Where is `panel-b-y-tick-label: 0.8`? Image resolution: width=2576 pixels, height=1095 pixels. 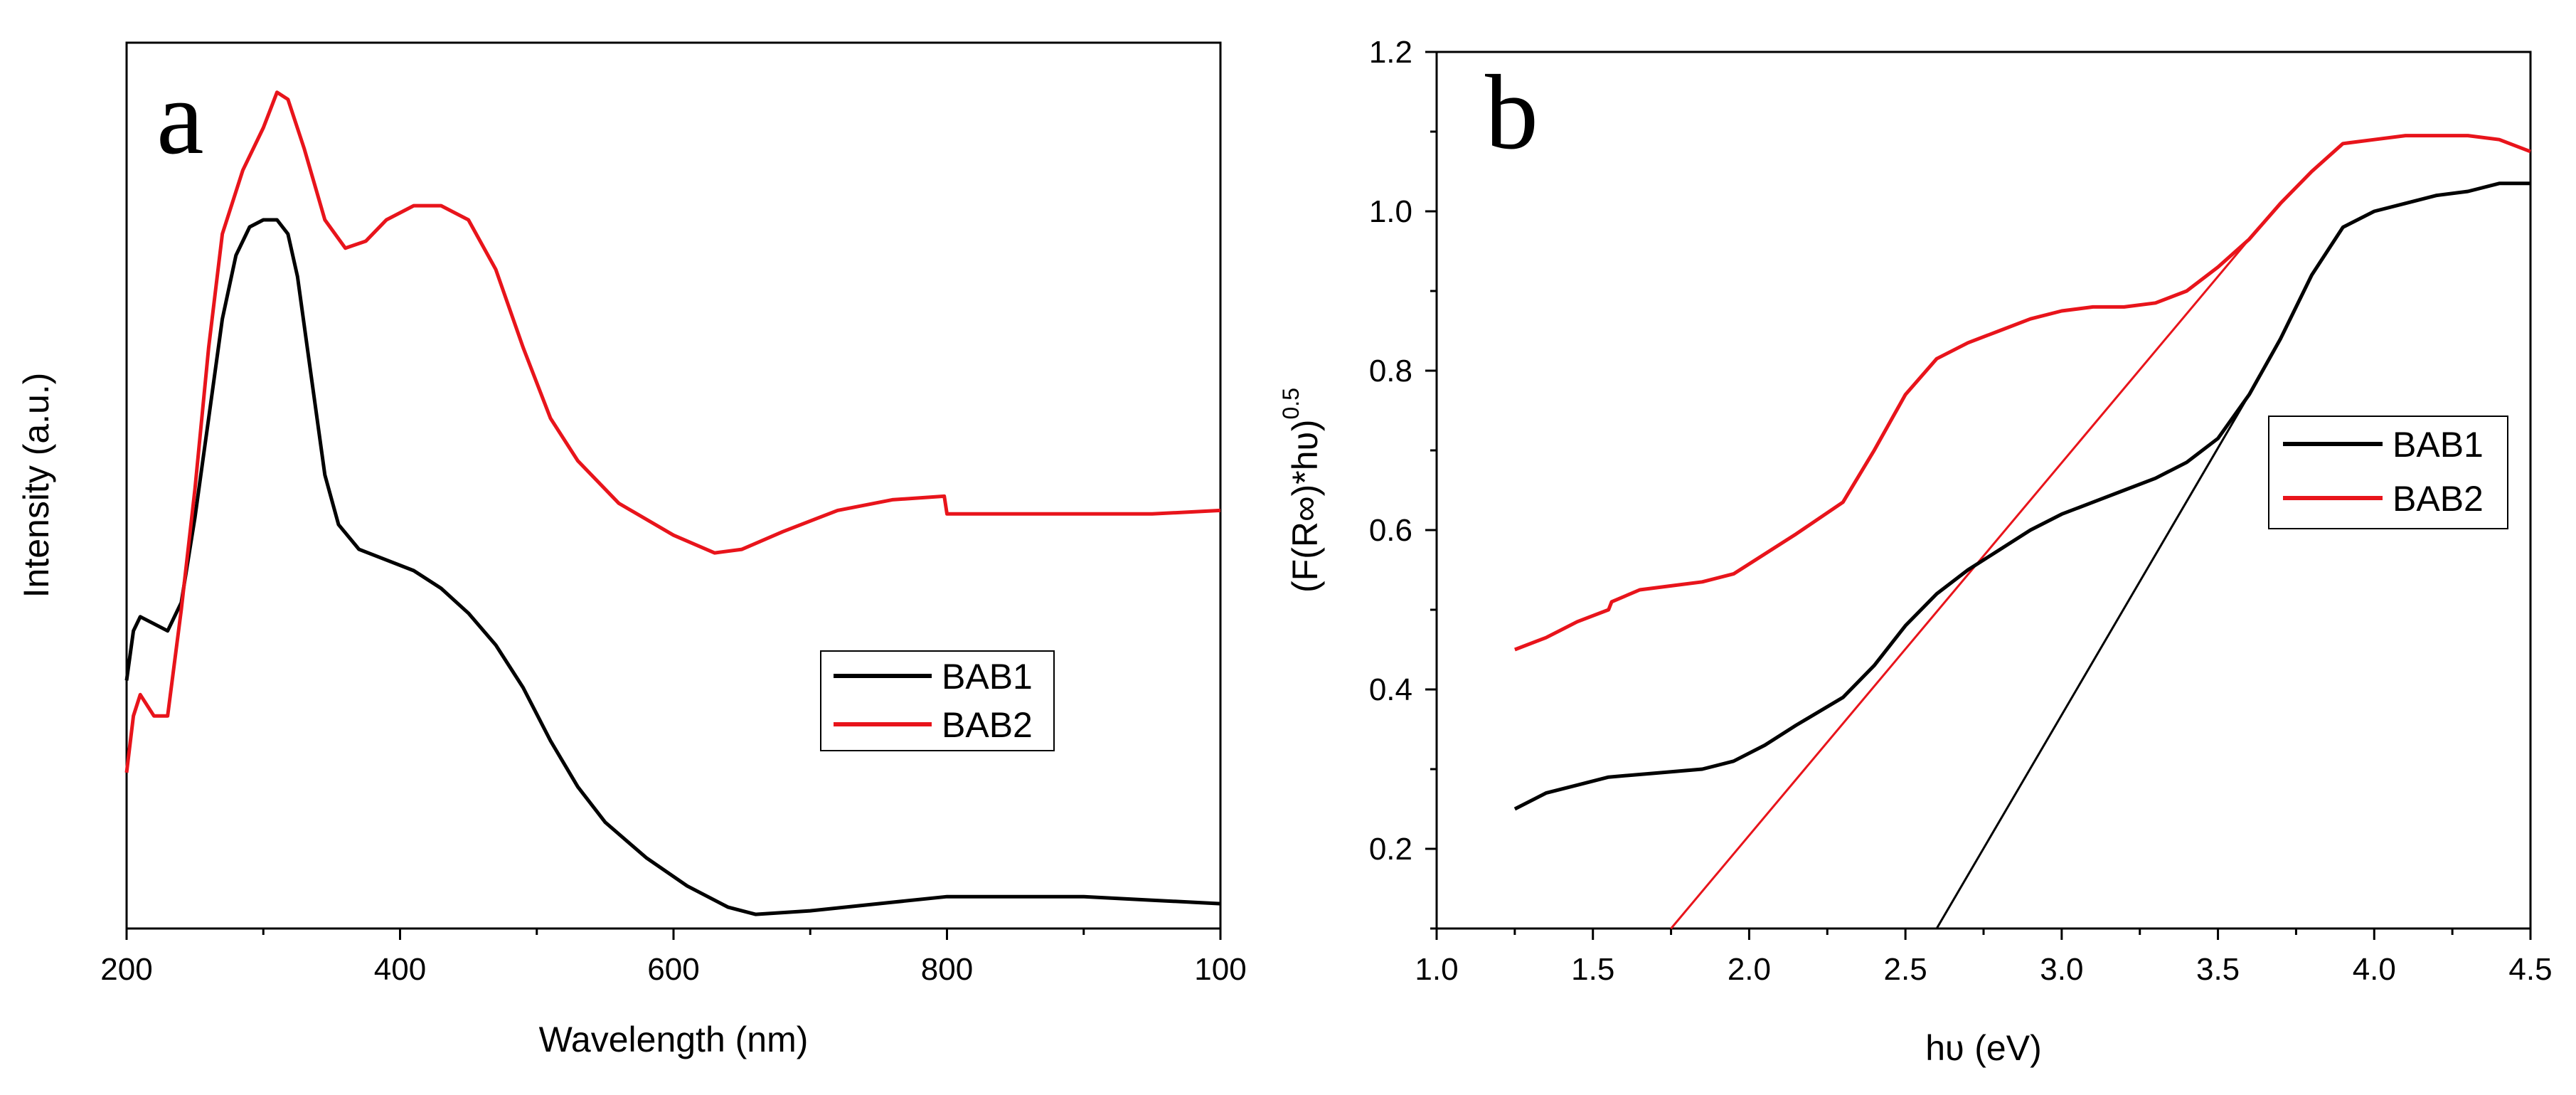 panel-b-y-tick-label: 0.8 is located at coordinates (1390, 371).